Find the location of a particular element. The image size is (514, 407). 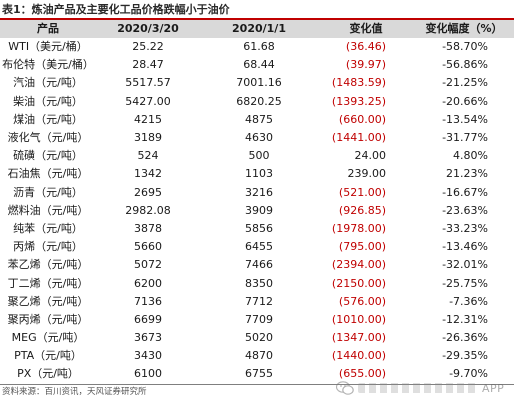

price-2020-01-01: 5020 is located at coordinates (259, 338).